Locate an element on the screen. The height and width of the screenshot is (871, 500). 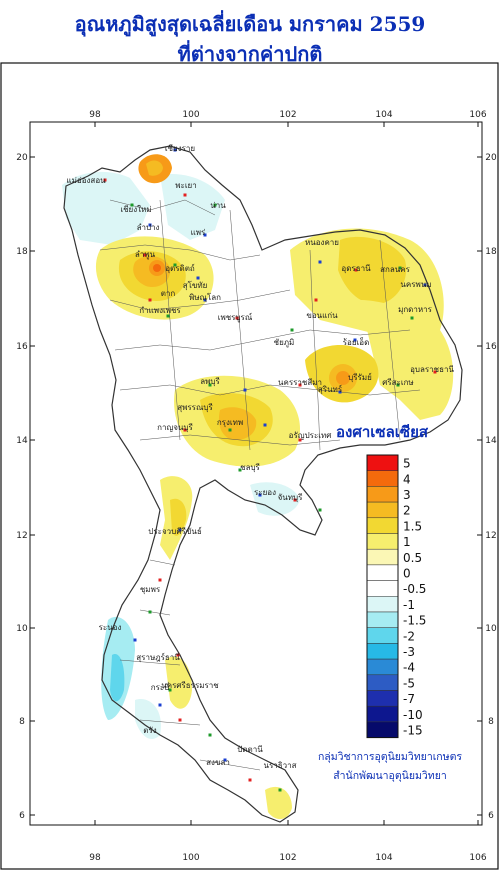
legend-label: 4 is located at coordinates (407, 479).